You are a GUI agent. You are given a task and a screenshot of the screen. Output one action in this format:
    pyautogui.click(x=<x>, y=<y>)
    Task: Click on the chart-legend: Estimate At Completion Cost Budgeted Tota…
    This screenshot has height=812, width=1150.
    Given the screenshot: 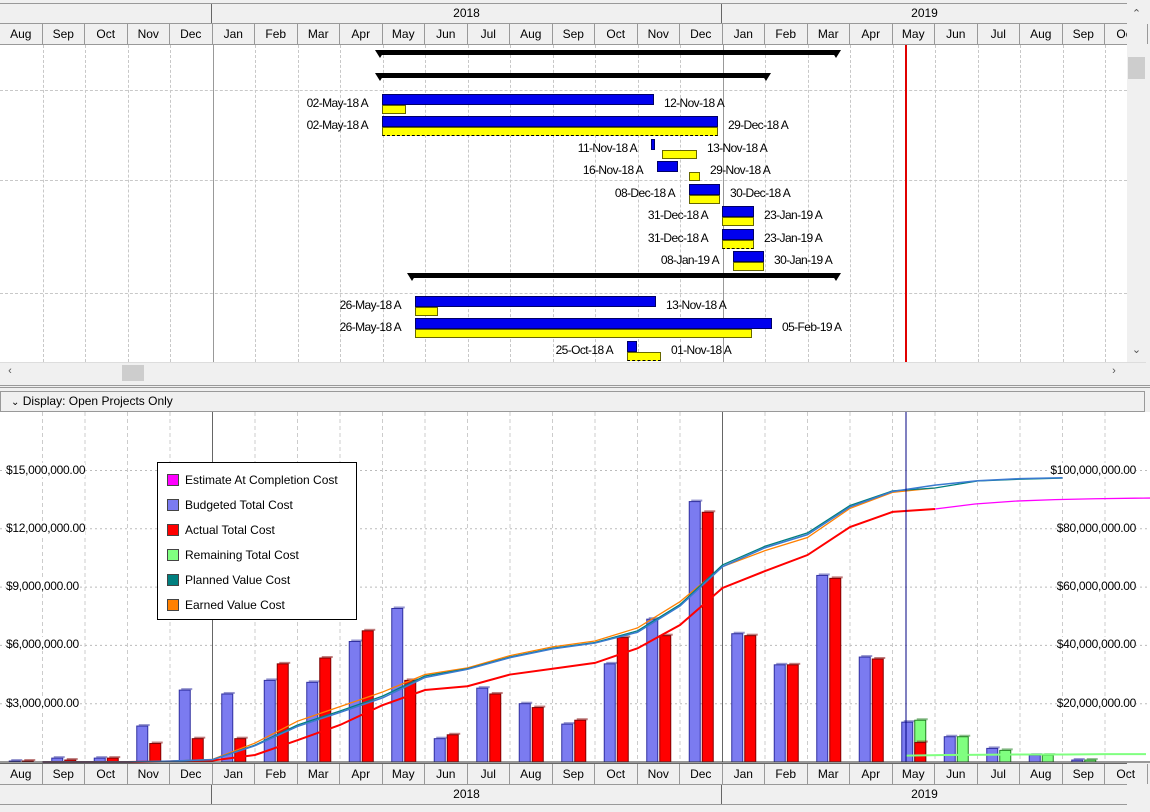 What is the action you would take?
    pyautogui.click(x=257, y=541)
    